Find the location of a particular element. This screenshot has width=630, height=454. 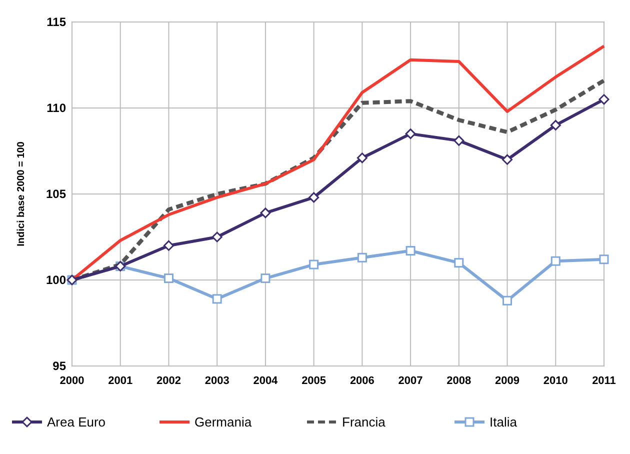

x-tick-label: 2006 is located at coordinates (362, 381).